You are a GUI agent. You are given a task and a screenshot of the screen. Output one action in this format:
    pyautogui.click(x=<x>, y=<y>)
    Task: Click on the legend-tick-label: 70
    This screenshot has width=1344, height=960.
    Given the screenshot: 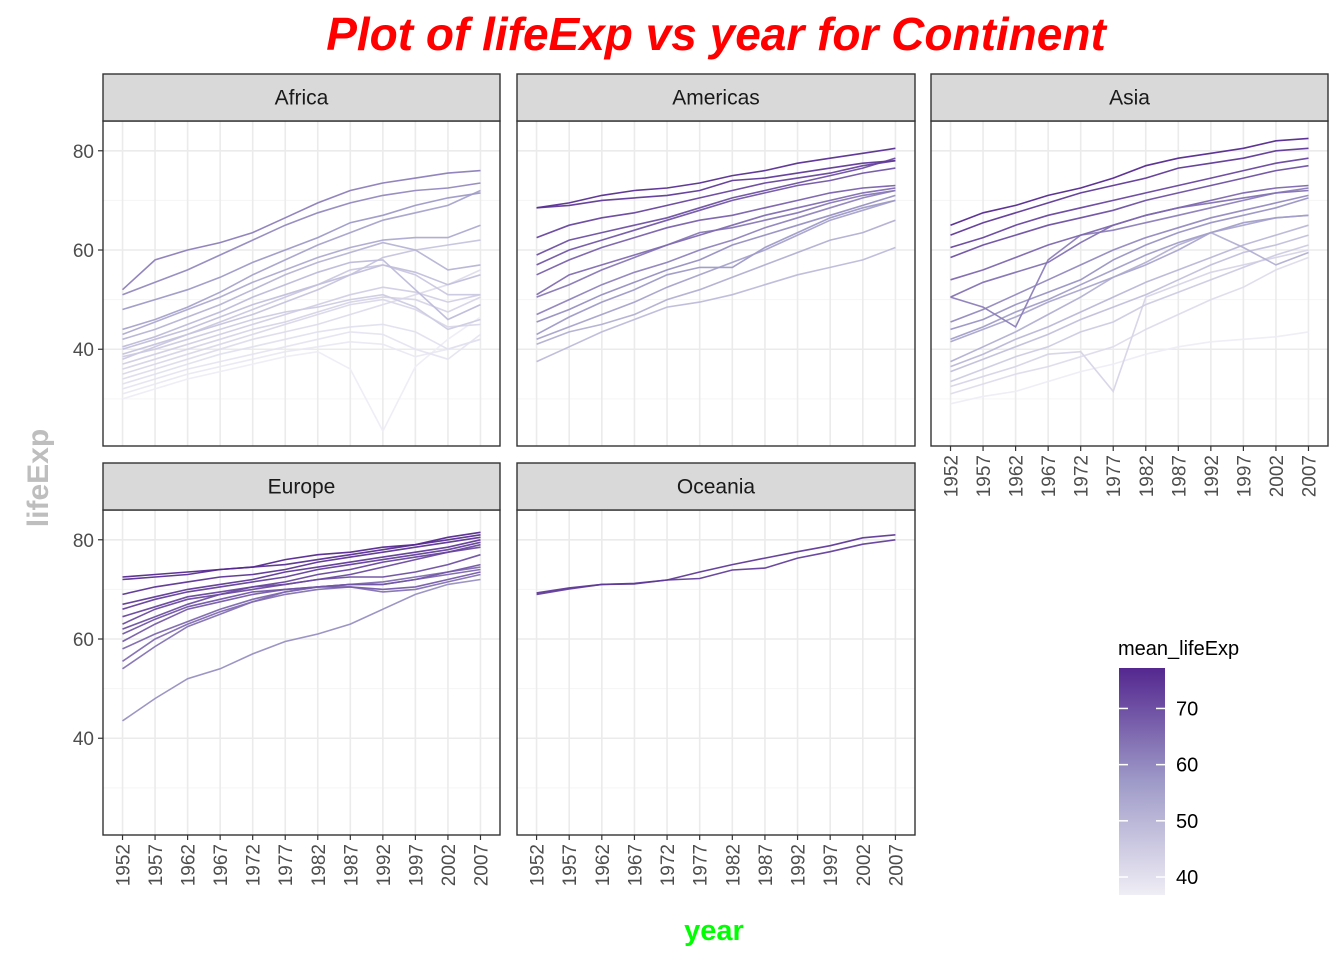 What is the action you would take?
    pyautogui.click(x=1187, y=709)
    